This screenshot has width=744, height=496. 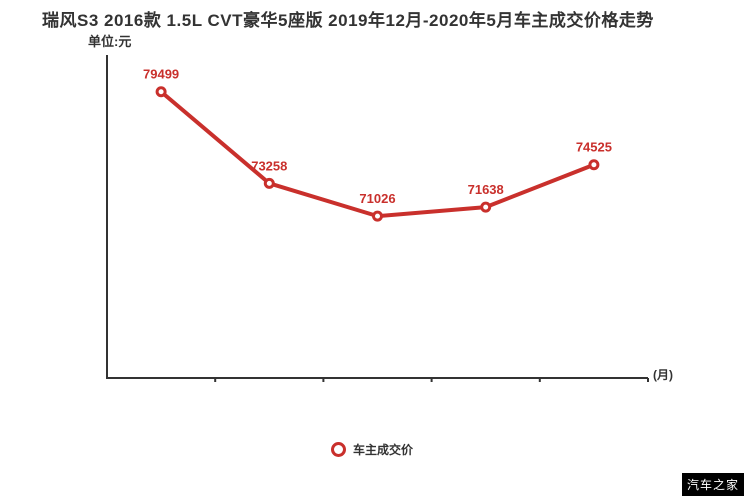 What do you see at coordinates (161, 74) in the screenshot?
I see `data-point-label: 79499` at bounding box center [161, 74].